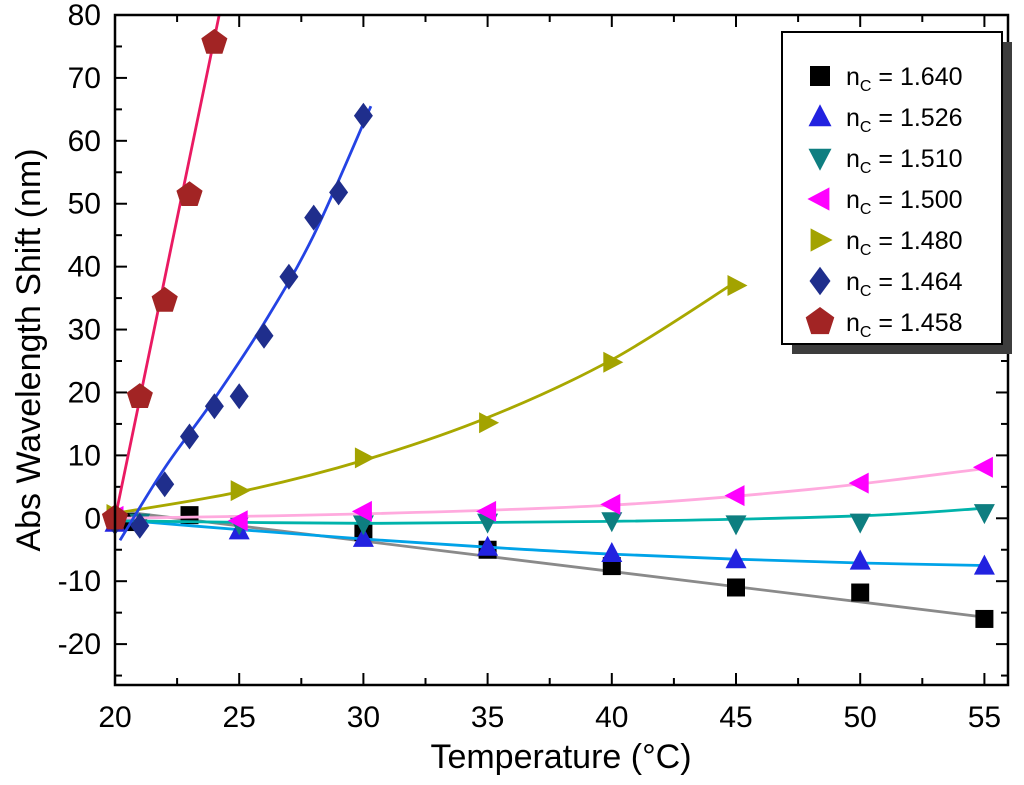  Describe the element at coordinates (904, 325) in the screenshot. I see `legend-label: nC = 1.458` at that location.